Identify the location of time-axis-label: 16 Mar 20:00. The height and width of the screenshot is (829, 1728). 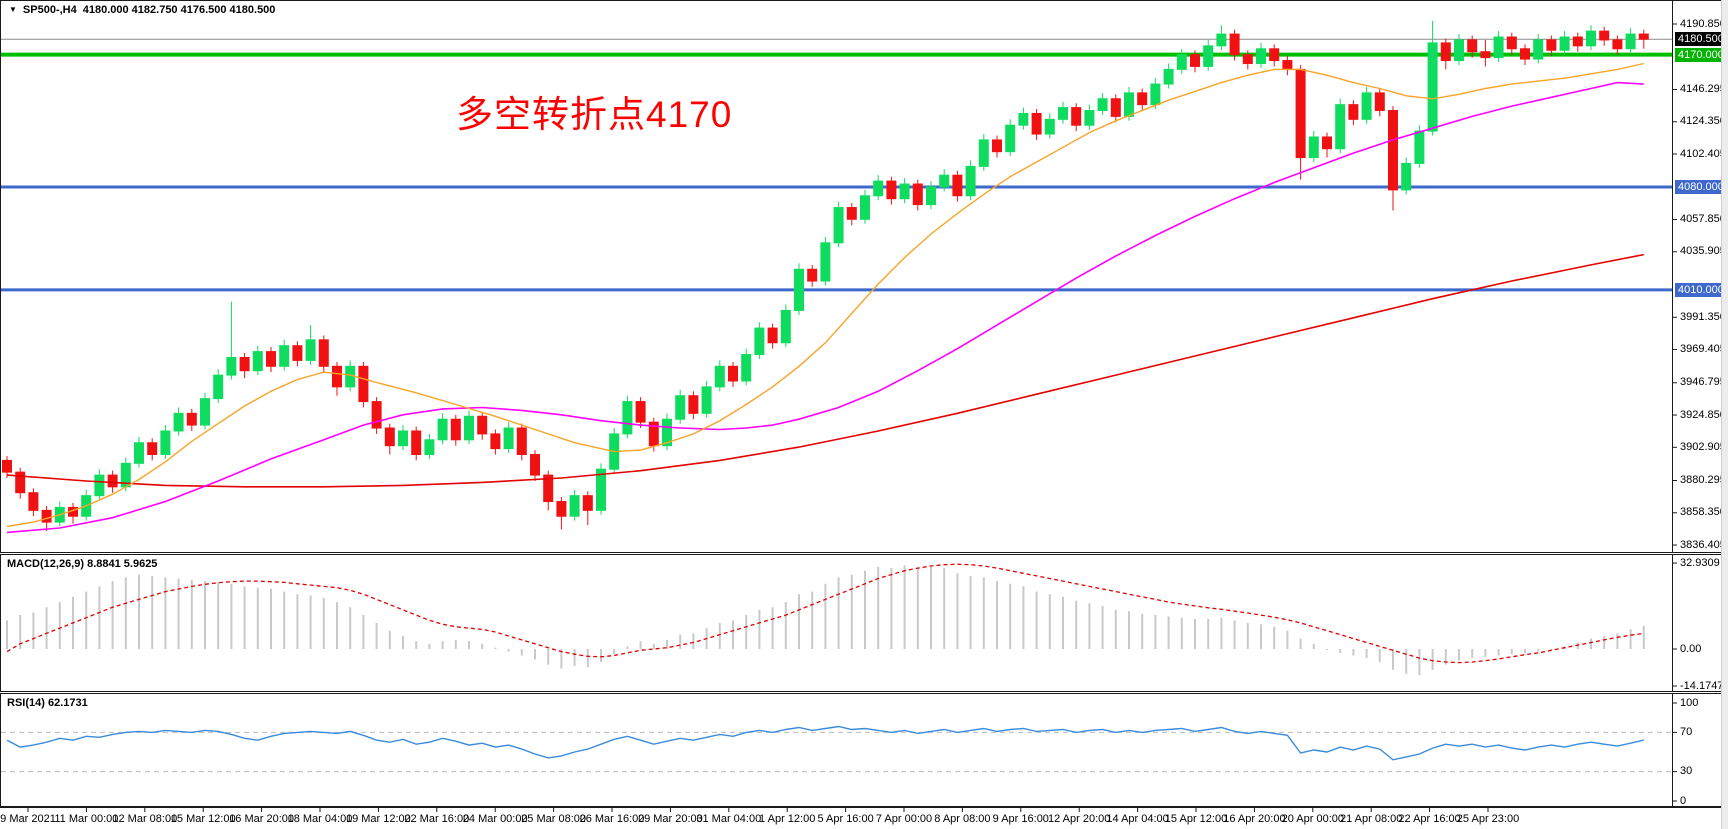
(262, 819).